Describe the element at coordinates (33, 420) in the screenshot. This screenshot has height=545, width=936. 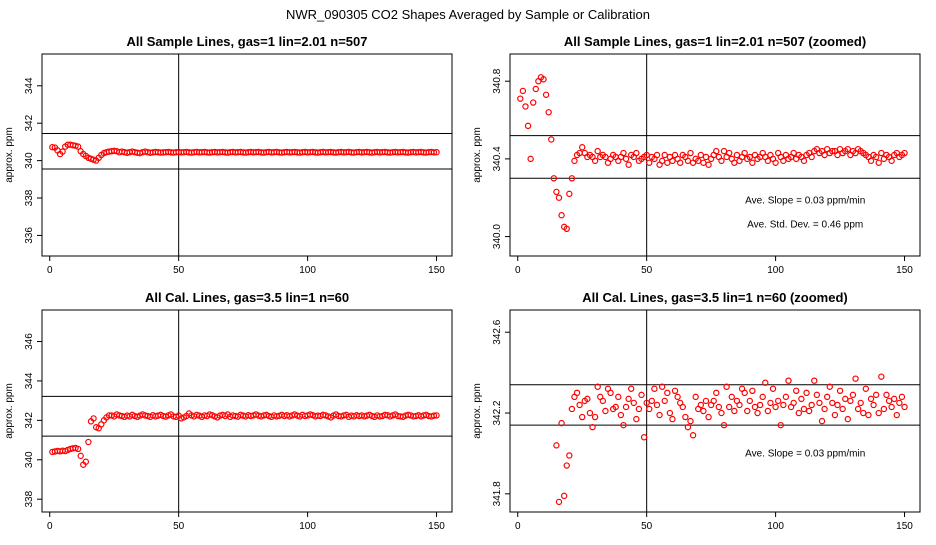
I see `y-axis-ticks: 338 340 342 344 346` at that location.